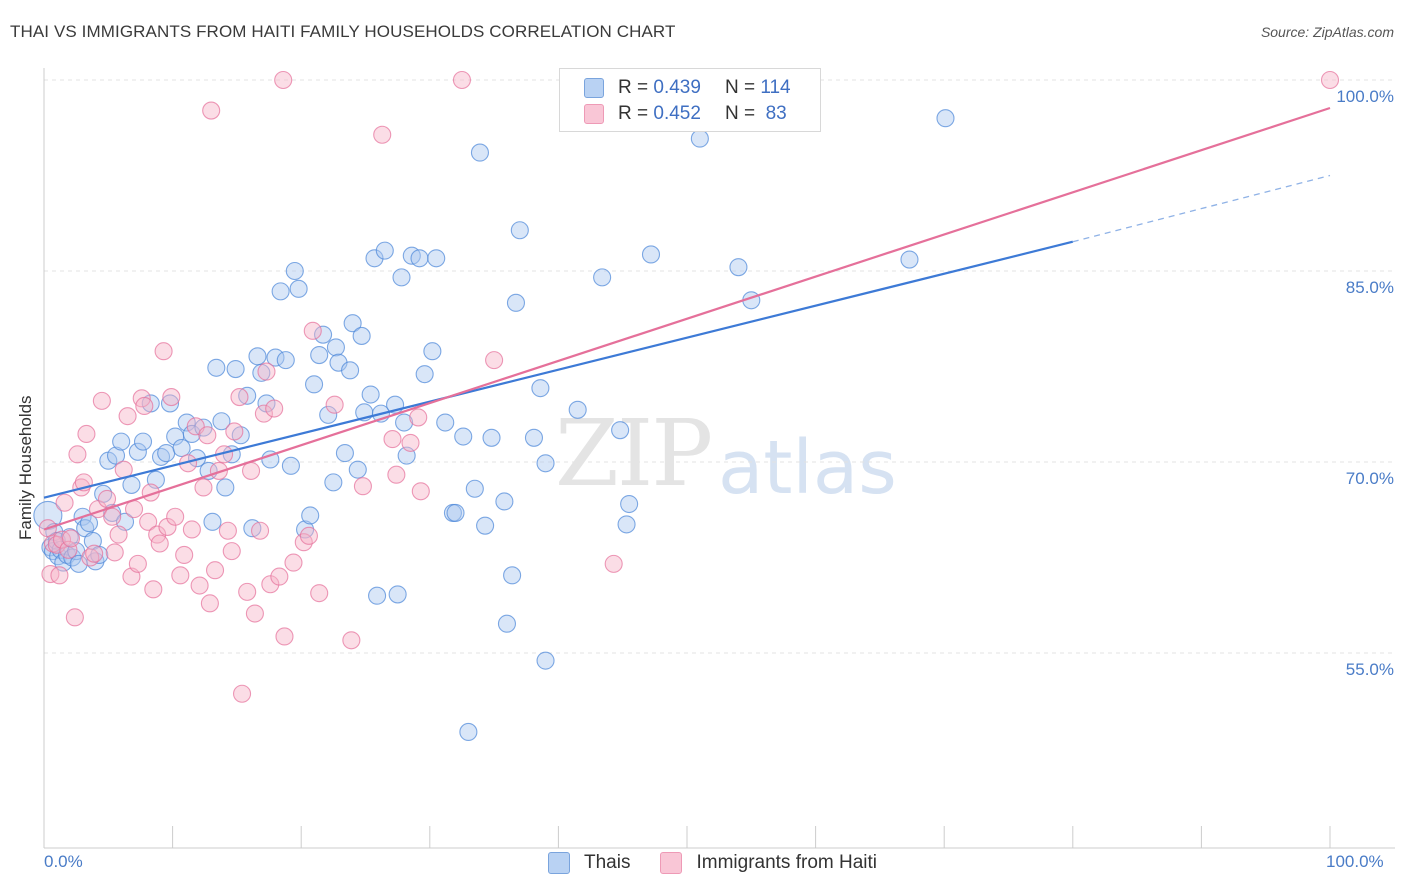 This screenshot has width=1406, height=892. I want to click on pink-swatch-icon, so click(671, 863).